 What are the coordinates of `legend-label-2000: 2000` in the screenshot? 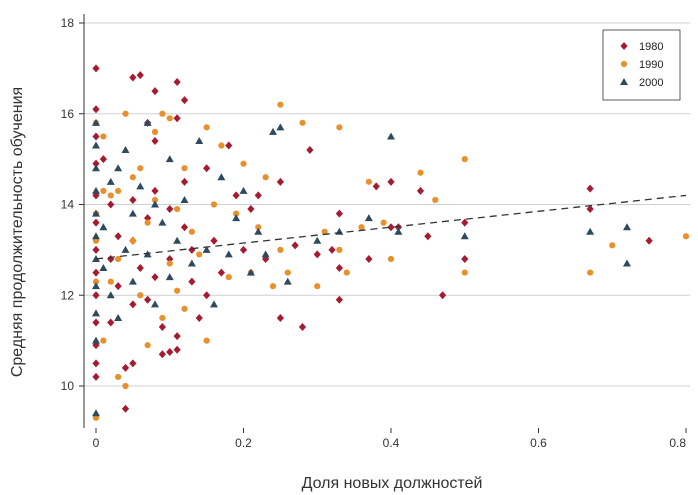 It's located at (651, 83).